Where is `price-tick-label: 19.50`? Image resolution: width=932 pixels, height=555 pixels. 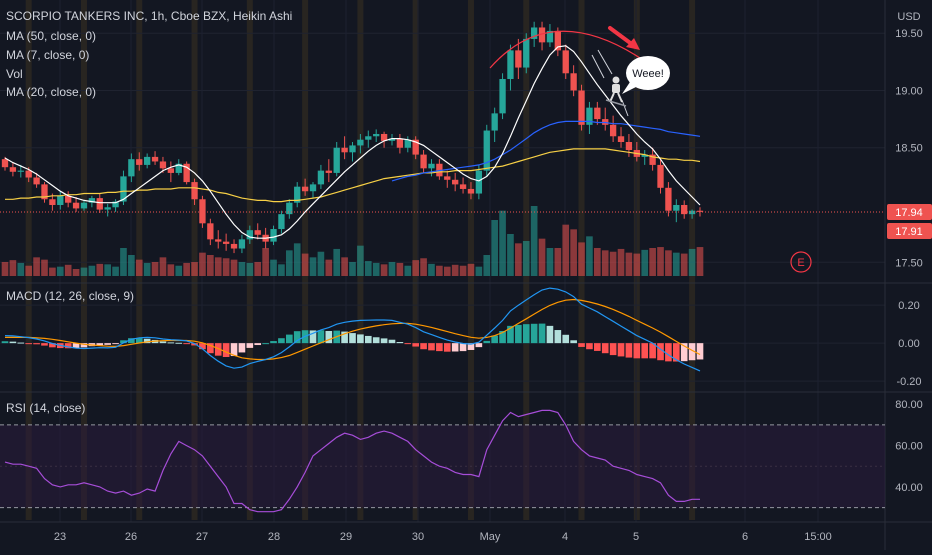 price-tick-label: 19.50 is located at coordinates (909, 34).